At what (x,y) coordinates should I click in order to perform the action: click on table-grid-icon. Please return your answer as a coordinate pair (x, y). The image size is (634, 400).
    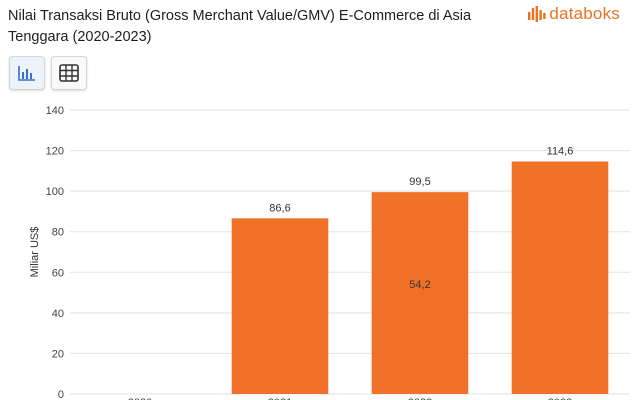
    Looking at the image, I should click on (69, 73).